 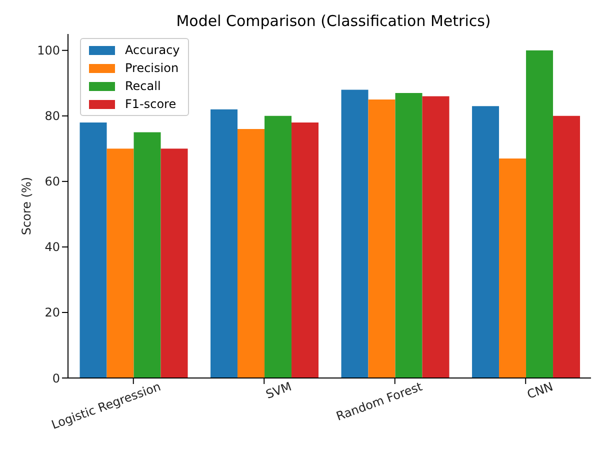 I want to click on y-tick-label: 80, so click(x=52, y=116).